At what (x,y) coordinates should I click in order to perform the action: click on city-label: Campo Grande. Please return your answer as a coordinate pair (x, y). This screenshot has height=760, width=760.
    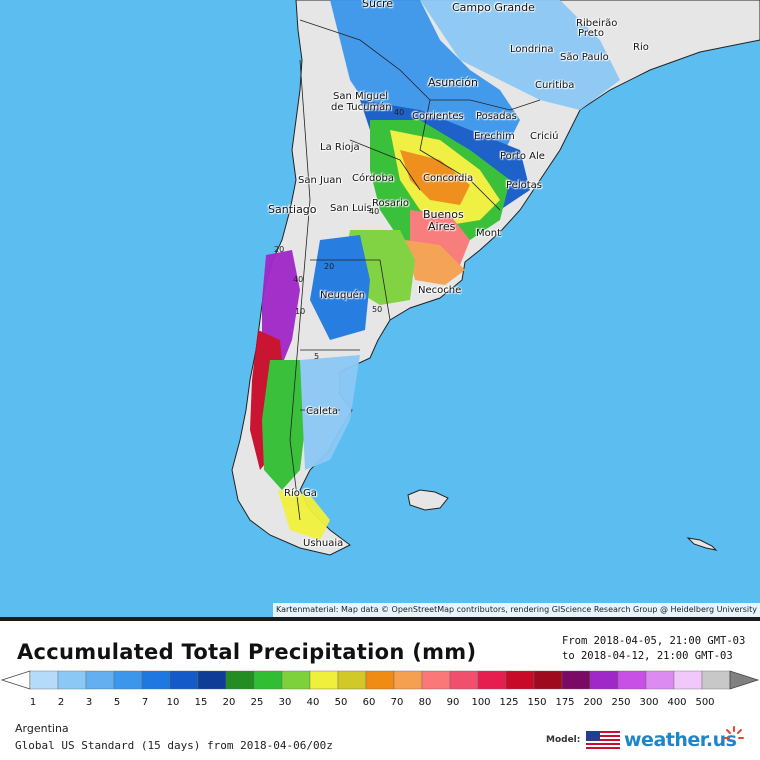
    Looking at the image, I should click on (493, 7).